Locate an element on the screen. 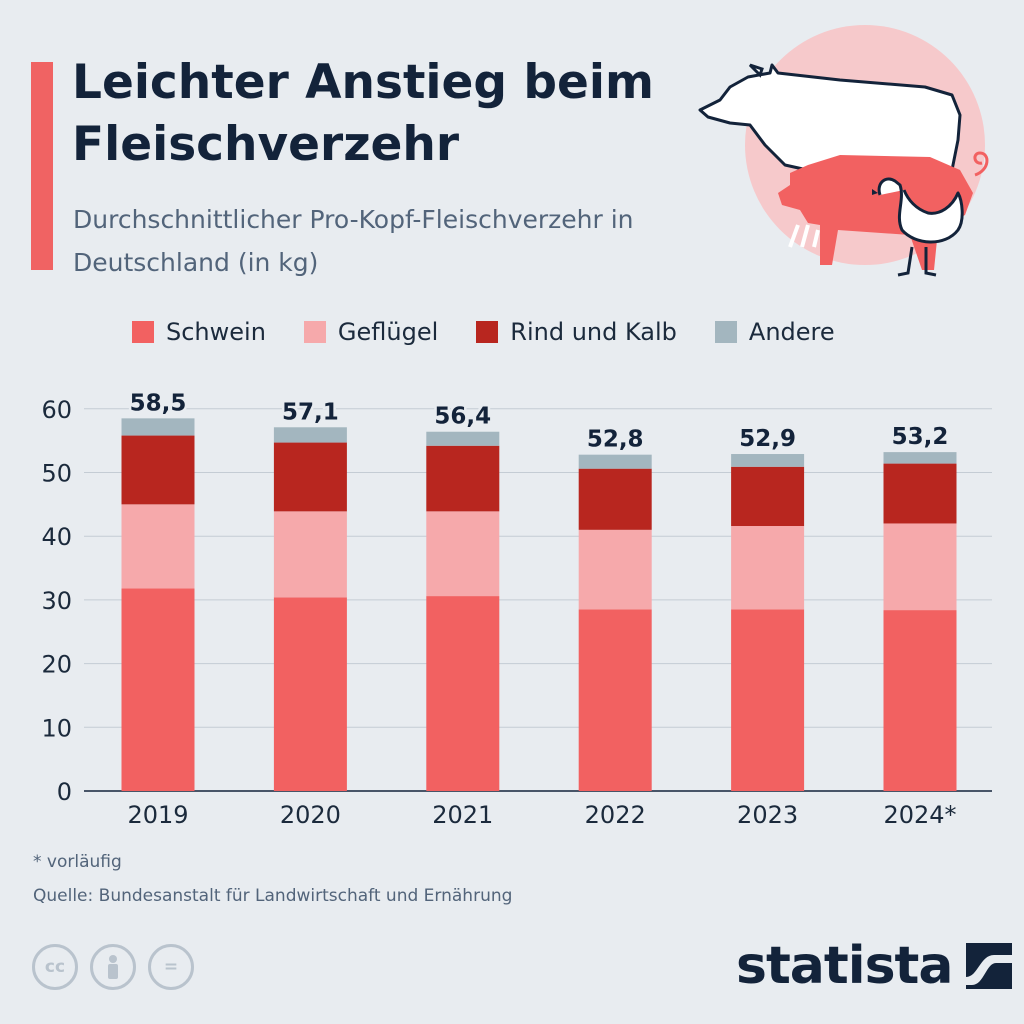 This screenshot has height=1024, width=1024. person-icon is located at coordinates (113, 967).